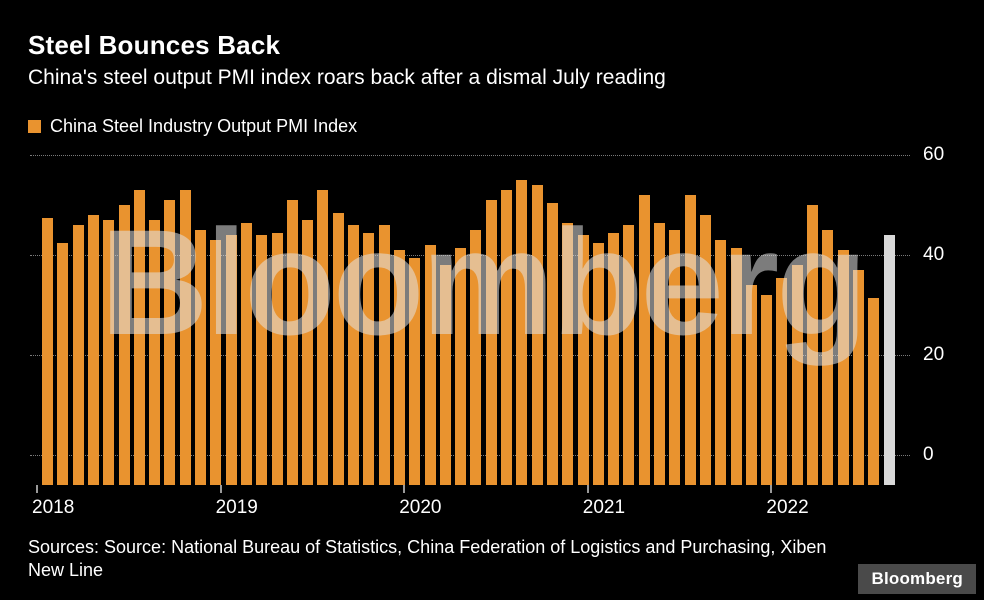 Image resolution: width=984 pixels, height=600 pixels. What do you see at coordinates (420, 507) in the screenshot?
I see `x-axis-label-2020: 2020` at bounding box center [420, 507].